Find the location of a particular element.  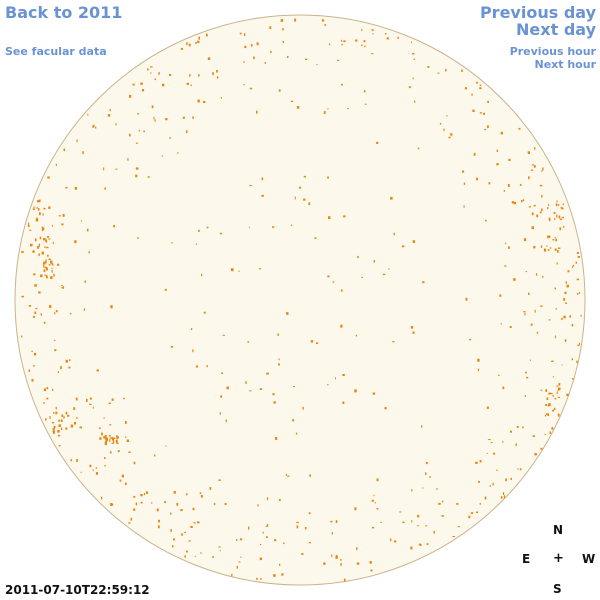

next-day-link: Next day is located at coordinates (556, 29).